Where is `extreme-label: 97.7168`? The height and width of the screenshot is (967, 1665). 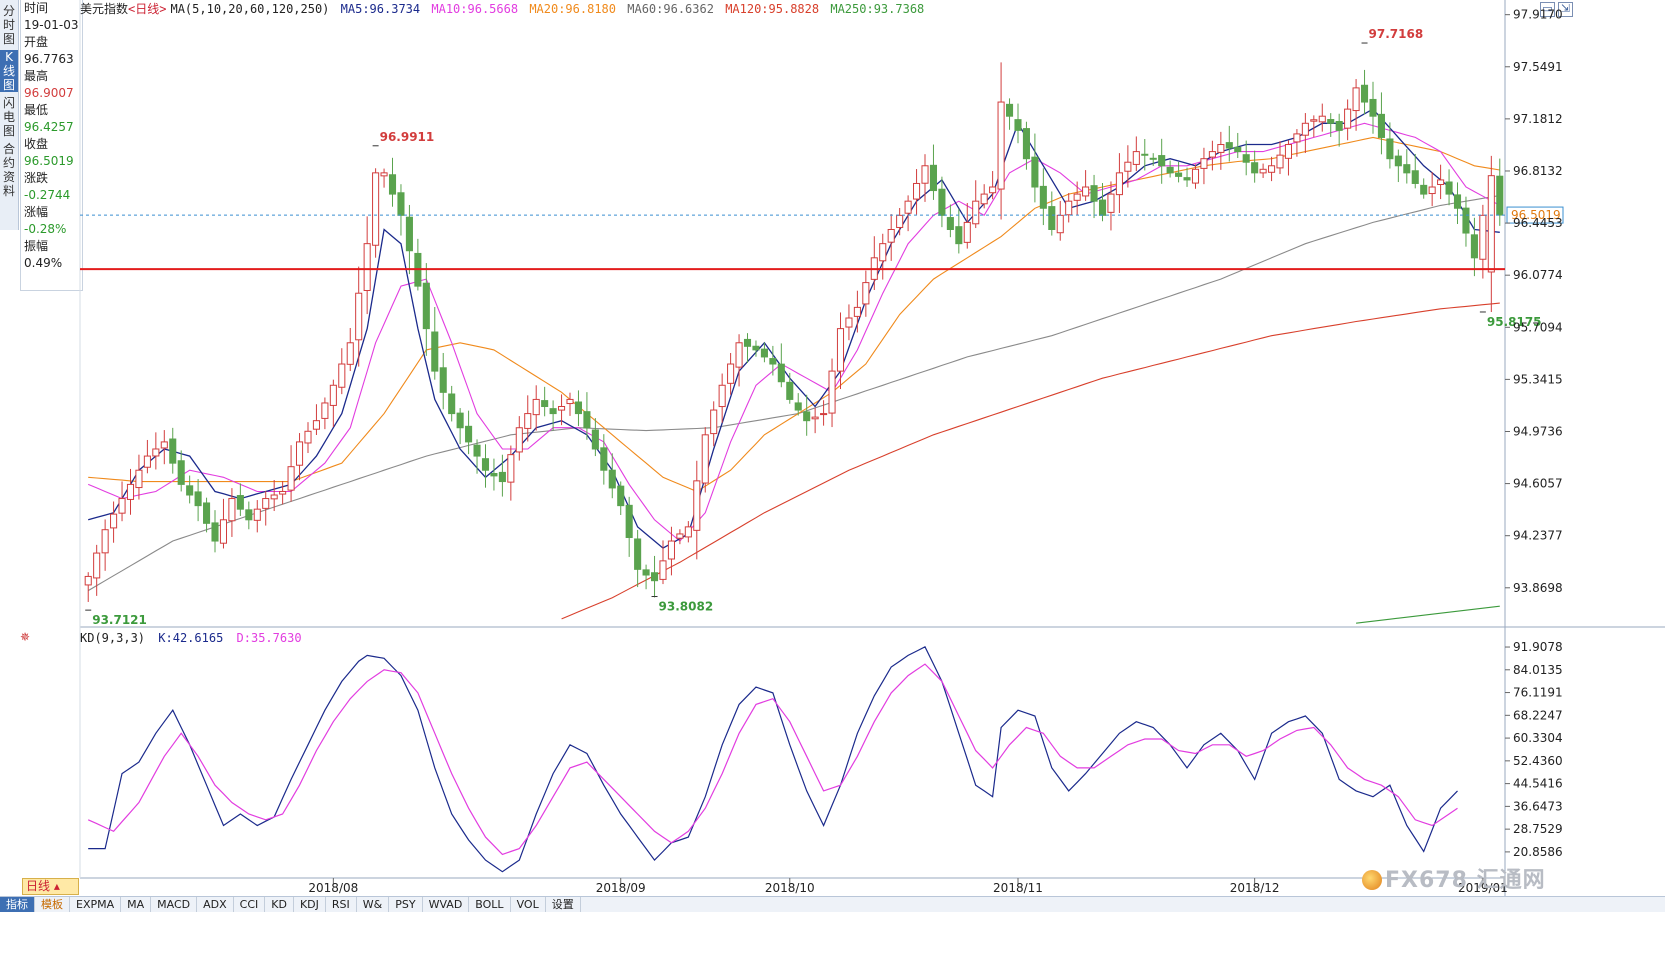 extreme-label: 97.7168 is located at coordinates (1396, 34).